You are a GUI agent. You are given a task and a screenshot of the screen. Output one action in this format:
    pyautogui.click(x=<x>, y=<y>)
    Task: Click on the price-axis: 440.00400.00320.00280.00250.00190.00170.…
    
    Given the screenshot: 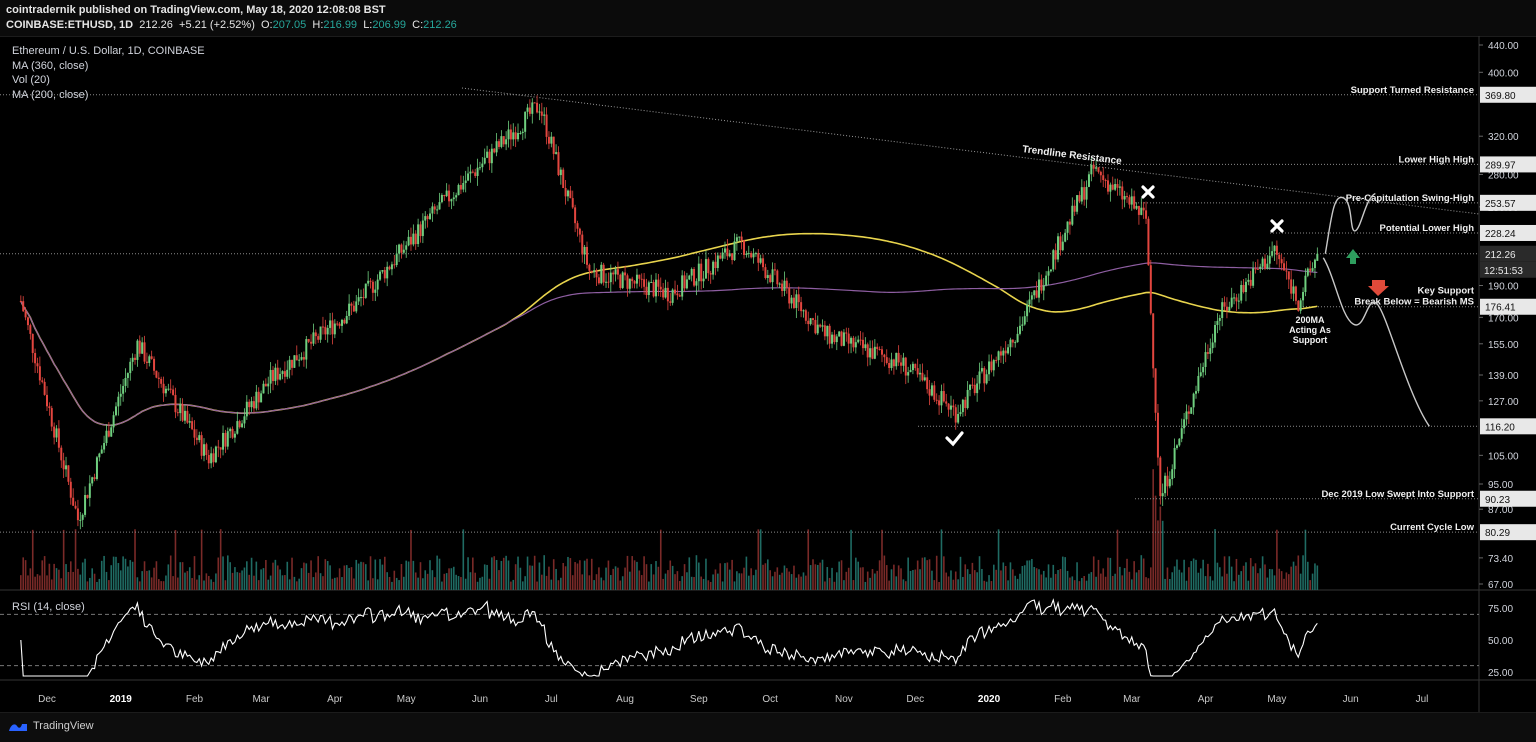 What is the action you would take?
    pyautogui.click(x=1507, y=316)
    